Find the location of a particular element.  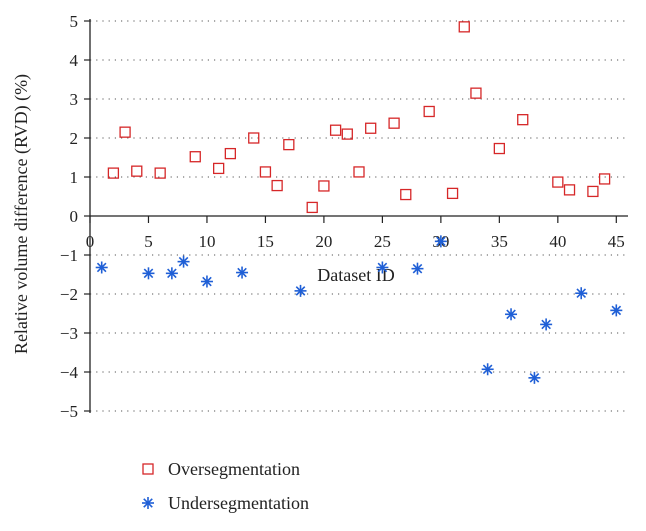

y-tick-label: −3 is located at coordinates (69, 333).